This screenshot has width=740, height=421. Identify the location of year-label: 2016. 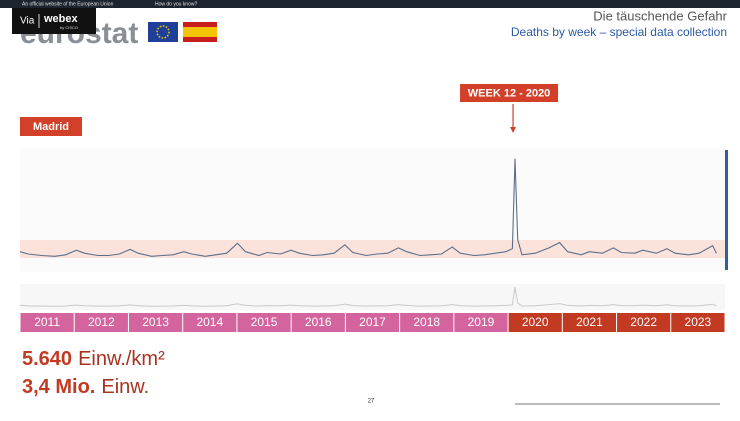
(318, 322).